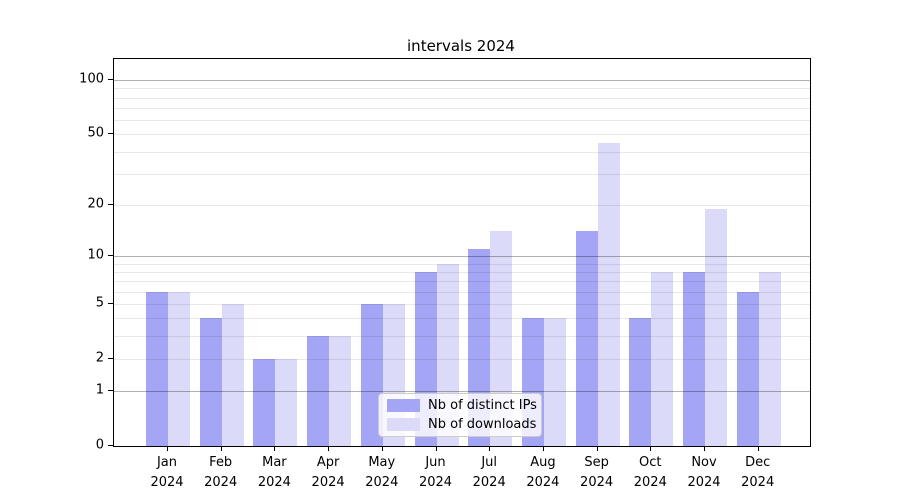 The width and height of the screenshot is (900, 500). What do you see at coordinates (704, 472) in the screenshot?
I see `x-tick-label-nov: Nov 2024` at bounding box center [704, 472].